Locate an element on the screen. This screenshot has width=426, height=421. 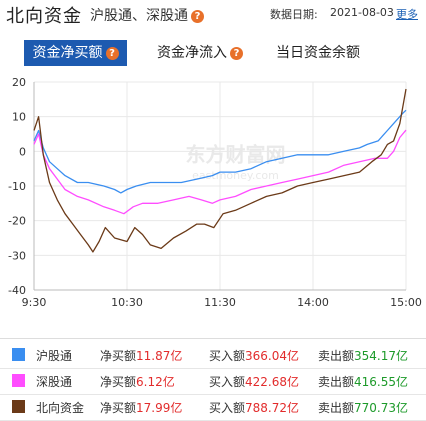
buy-cell: 买入额422.68亿 is located at coordinates (254, 381).